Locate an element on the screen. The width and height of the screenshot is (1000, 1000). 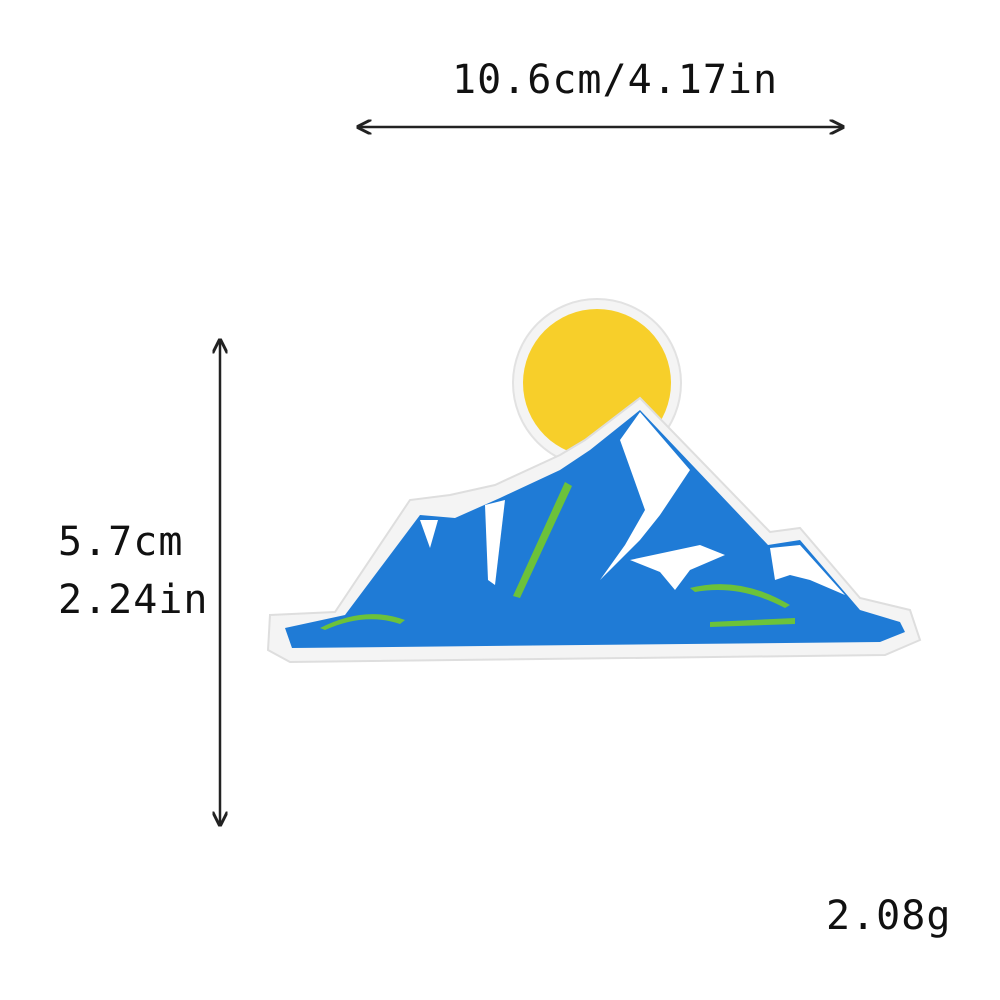
snow-right is located at coordinates (807, 570).